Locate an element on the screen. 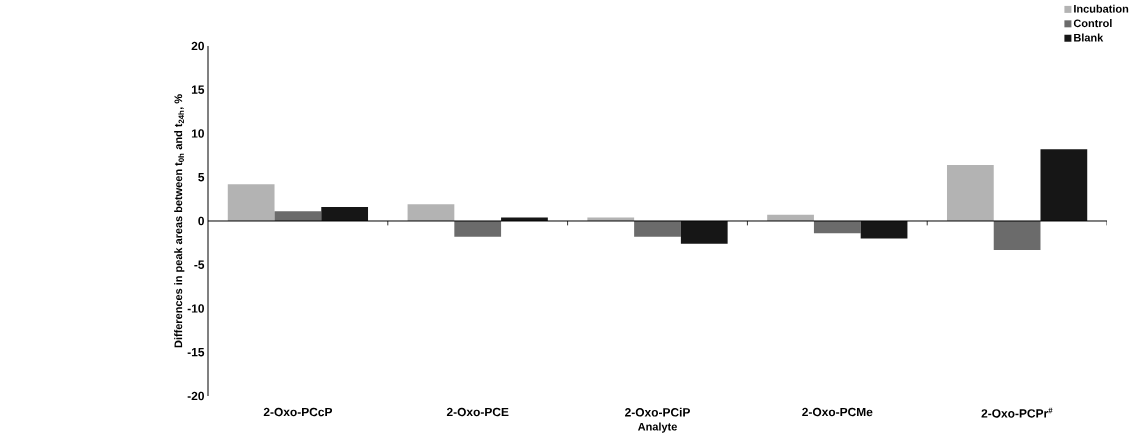  x-axis-title: Analyte is located at coordinates (657, 427).